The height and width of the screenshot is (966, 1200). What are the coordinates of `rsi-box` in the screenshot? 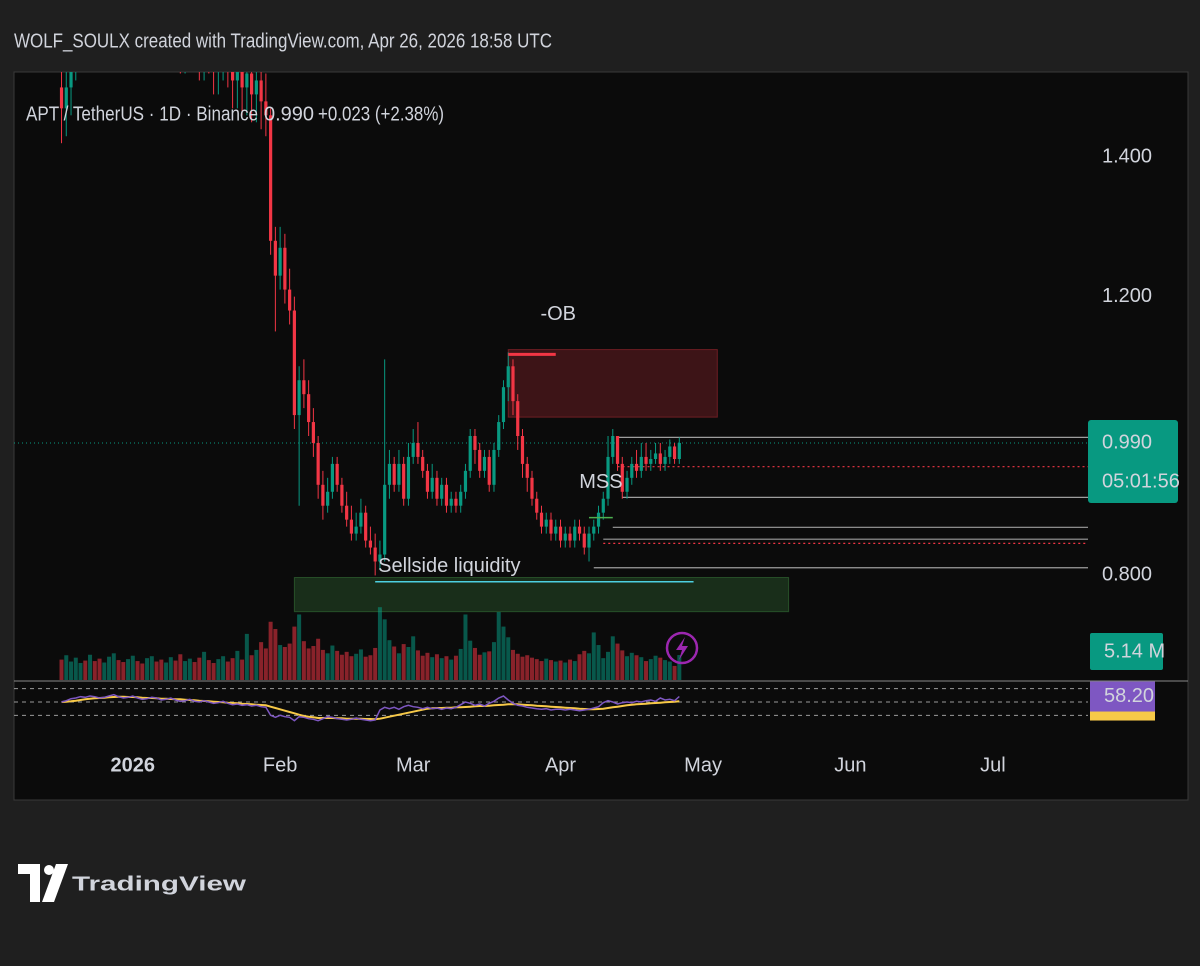 It's located at (1122, 696).